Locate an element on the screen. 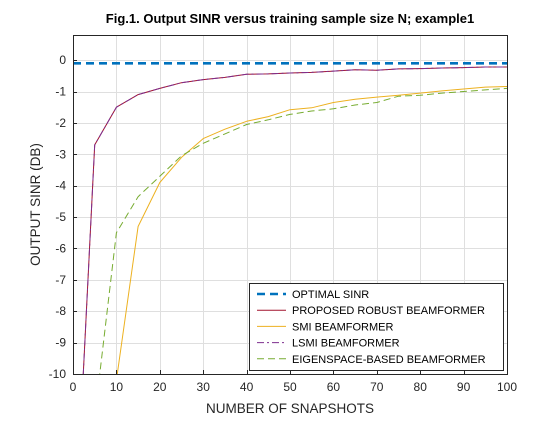 The height and width of the screenshot is (425, 560). legend-label-1: OPTIMAL SINR is located at coordinates (330, 295).